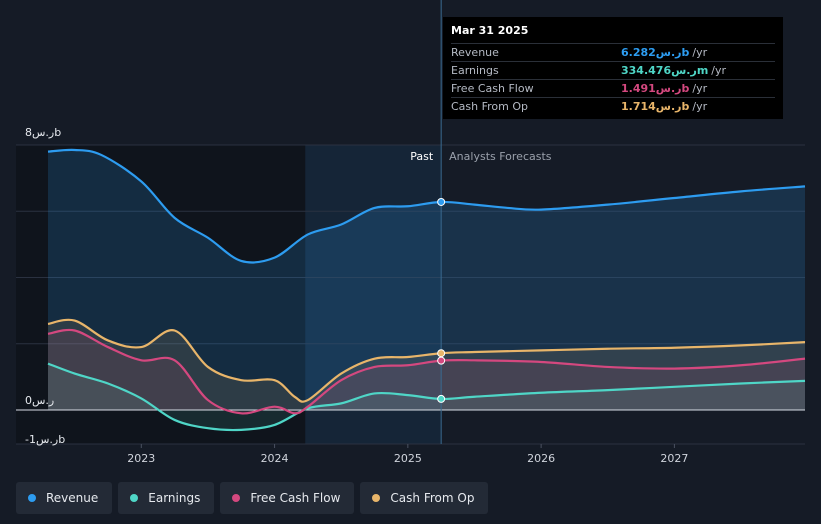 The height and width of the screenshot is (524, 821). What do you see at coordinates (500, 156) in the screenshot?
I see `forecast-label: Analysts Forecasts` at bounding box center [500, 156].